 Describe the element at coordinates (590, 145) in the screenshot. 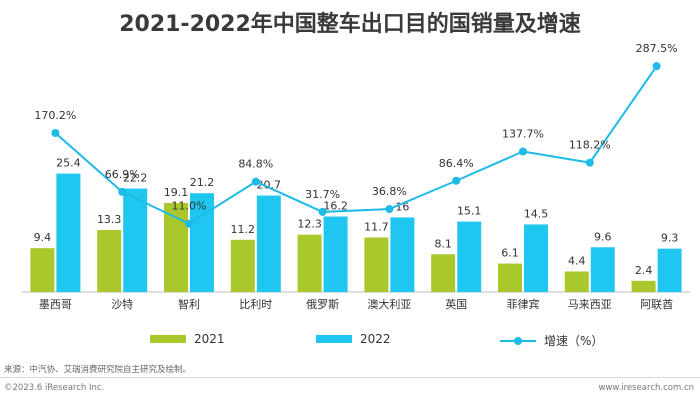

I see `growth-label-8: 118.2%` at that location.